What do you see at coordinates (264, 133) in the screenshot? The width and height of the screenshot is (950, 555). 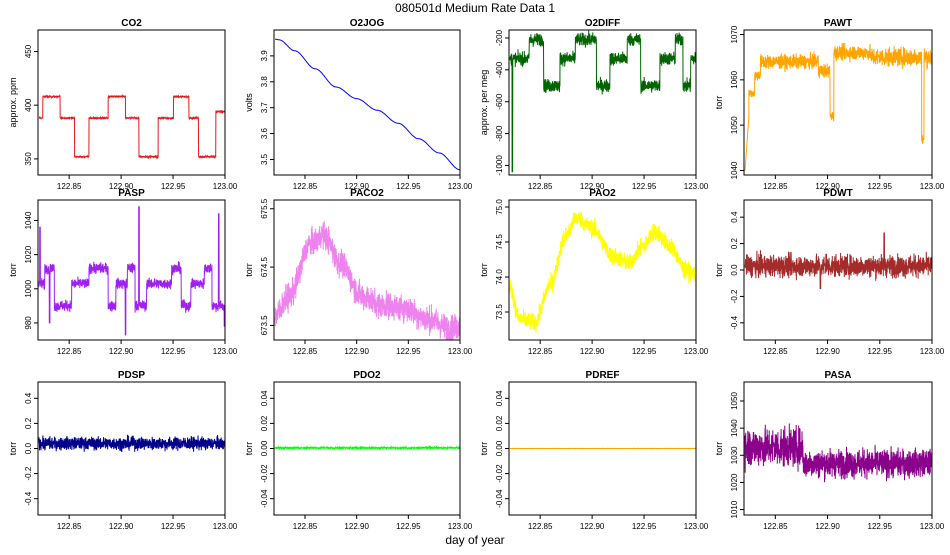 I see `y-tick-label: 3.6` at bounding box center [264, 133].